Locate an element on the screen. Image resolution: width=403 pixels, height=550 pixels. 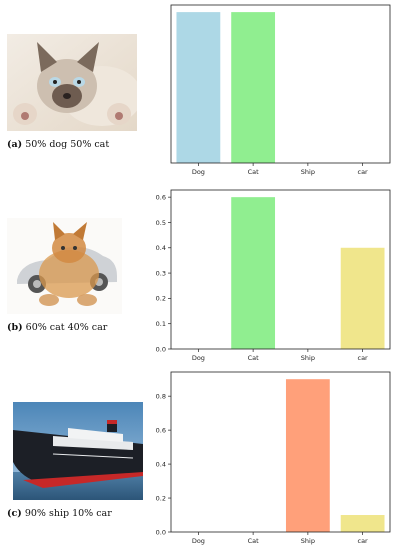
bar-a-dog is located at coordinates (198, 87).